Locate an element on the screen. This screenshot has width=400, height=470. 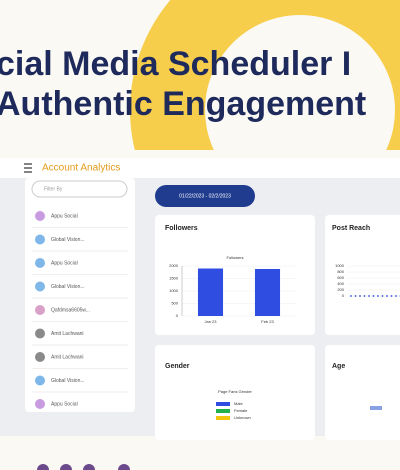
x-tick-label: Feb 23 is located at coordinates (267, 321).